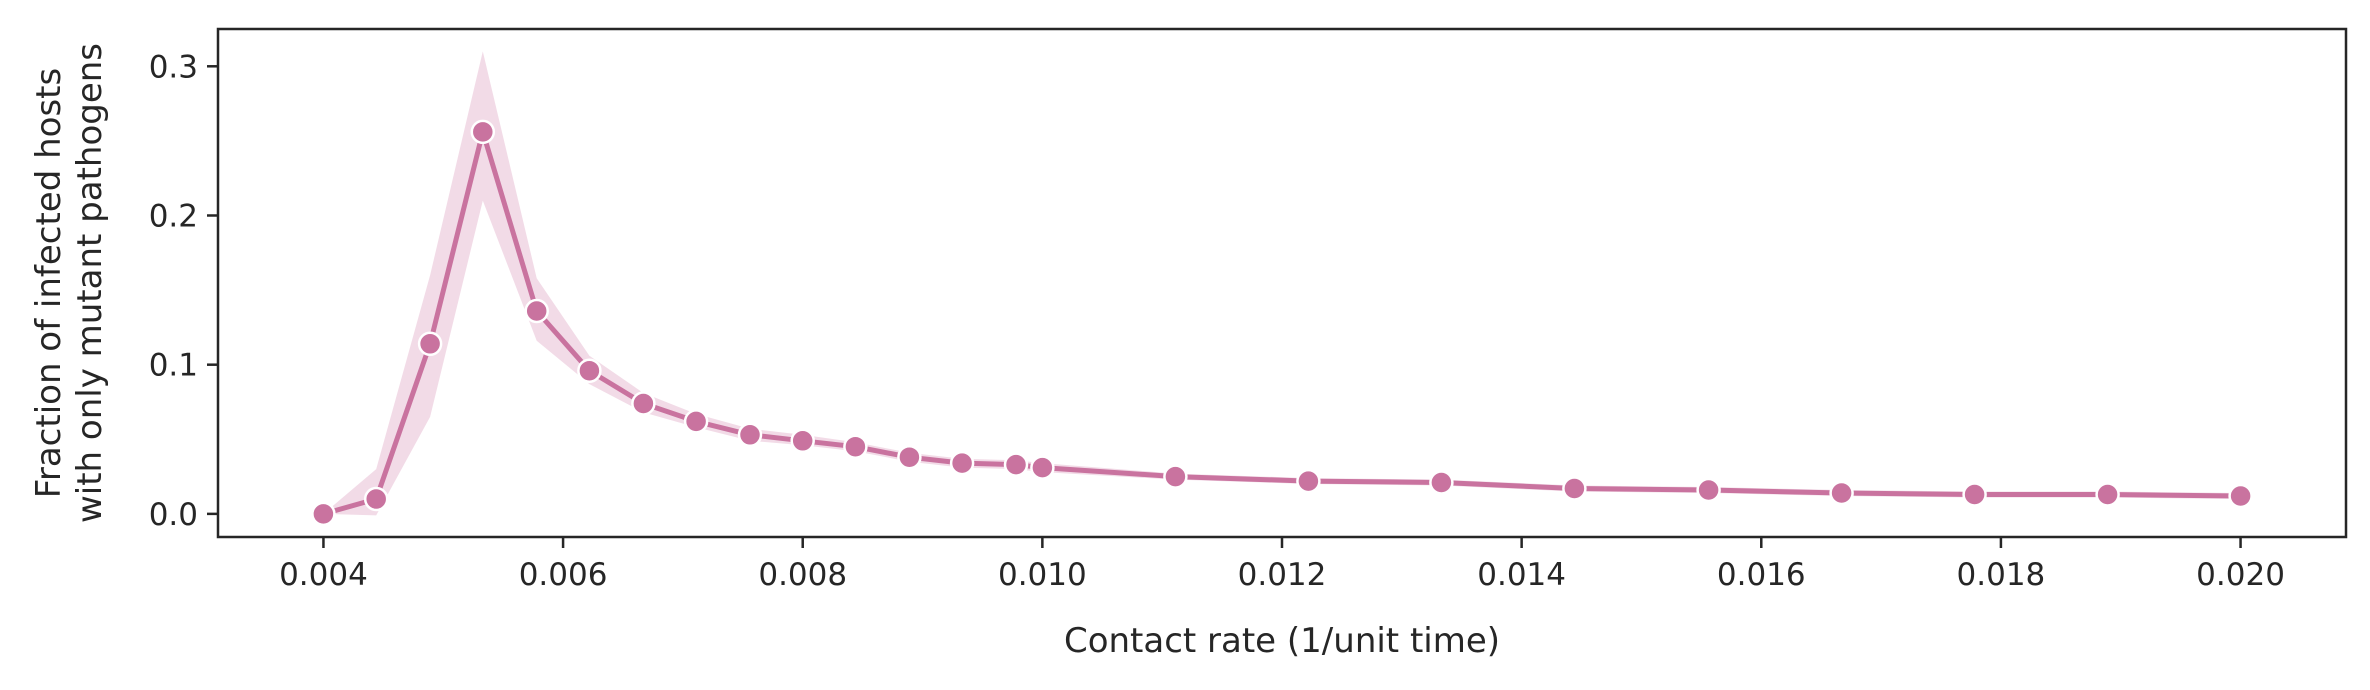 The height and width of the screenshot is (690, 2370). I want to click on x-tick-label: 0.006, so click(563, 575).